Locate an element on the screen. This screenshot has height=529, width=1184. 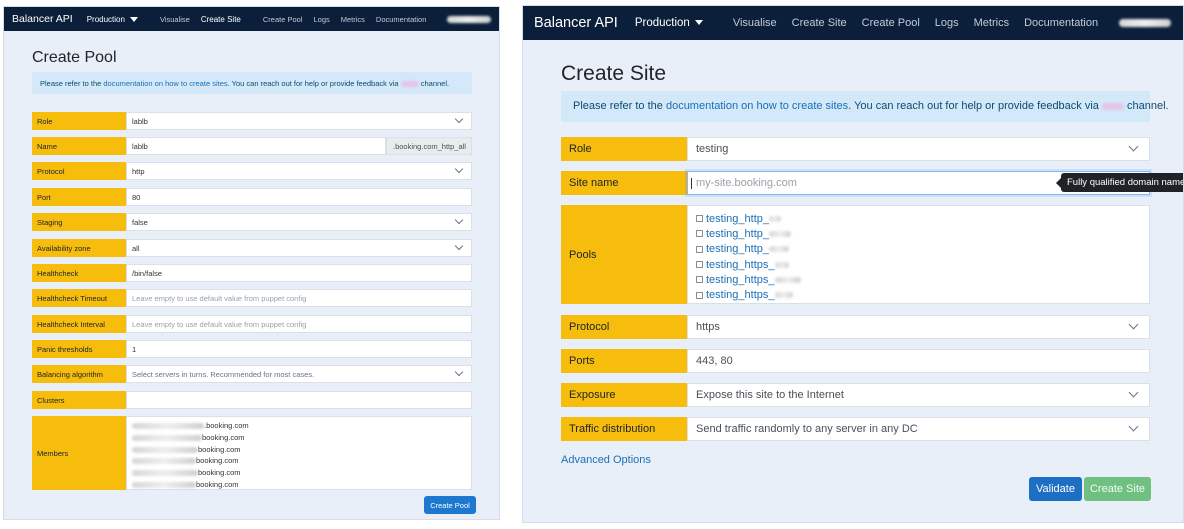
az-label: Availability zone is located at coordinates (79, 248).